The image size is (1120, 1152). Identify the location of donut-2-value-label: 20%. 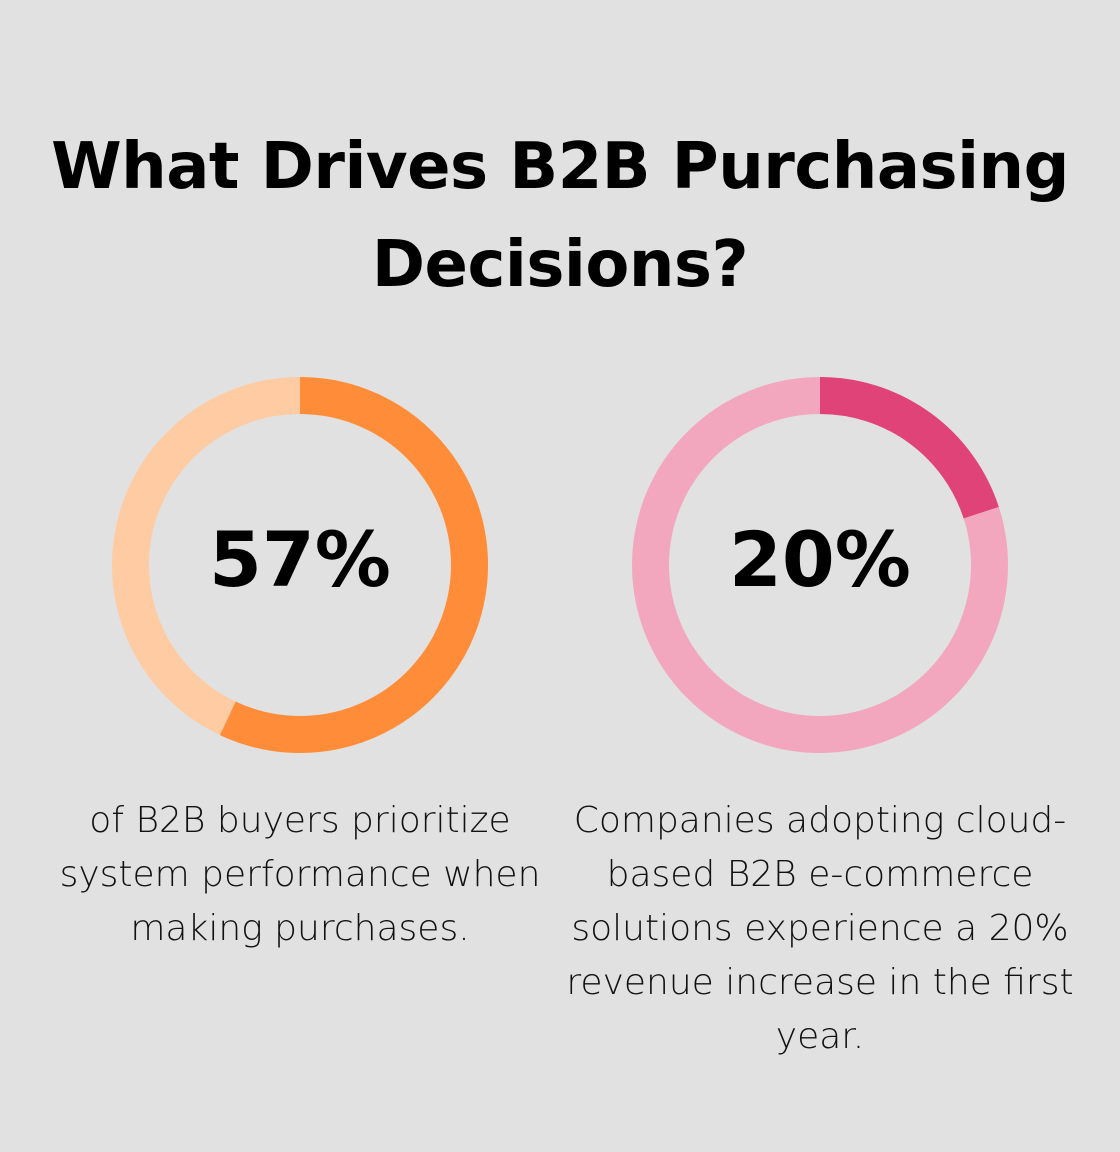
(820, 559).